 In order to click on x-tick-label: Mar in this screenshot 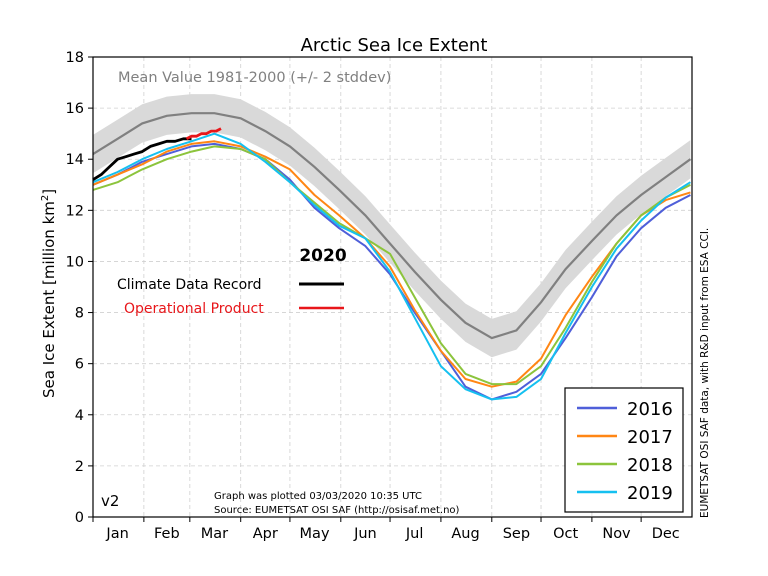, I will do `click(214, 534)`.